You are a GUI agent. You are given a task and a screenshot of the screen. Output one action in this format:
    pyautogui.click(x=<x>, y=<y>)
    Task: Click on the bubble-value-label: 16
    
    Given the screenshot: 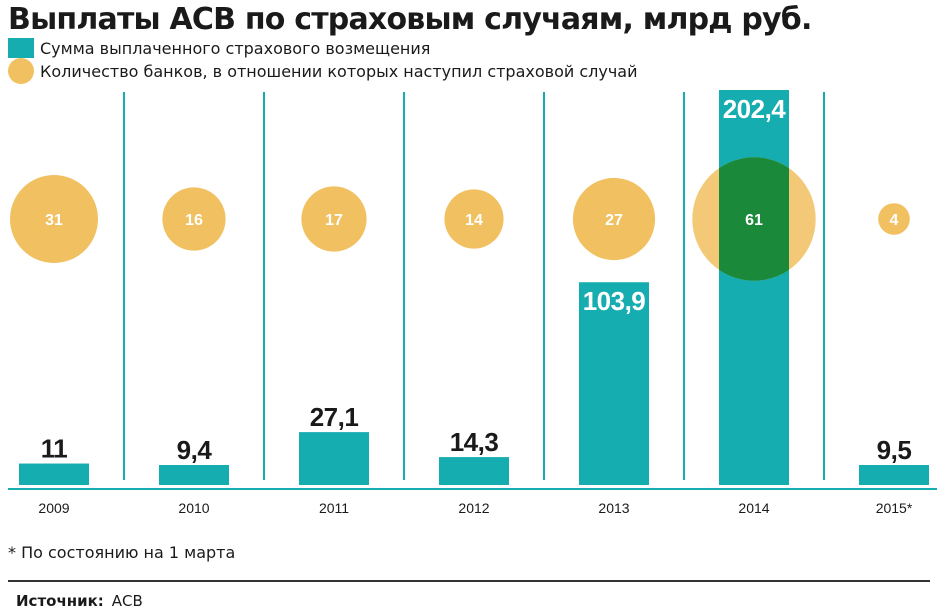 What is the action you would take?
    pyautogui.click(x=194, y=220)
    